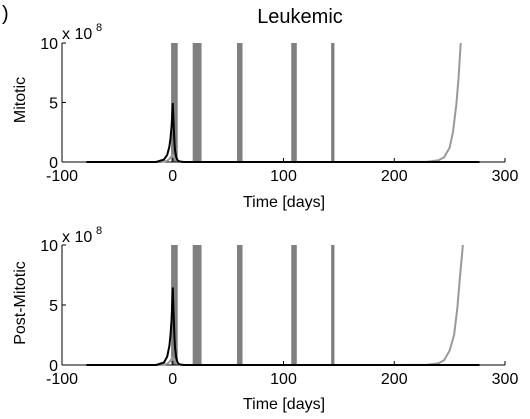 This screenshot has width=530, height=419. Describe the element at coordinates (5, 14) in the screenshot. I see `panel-letter: )` at that location.